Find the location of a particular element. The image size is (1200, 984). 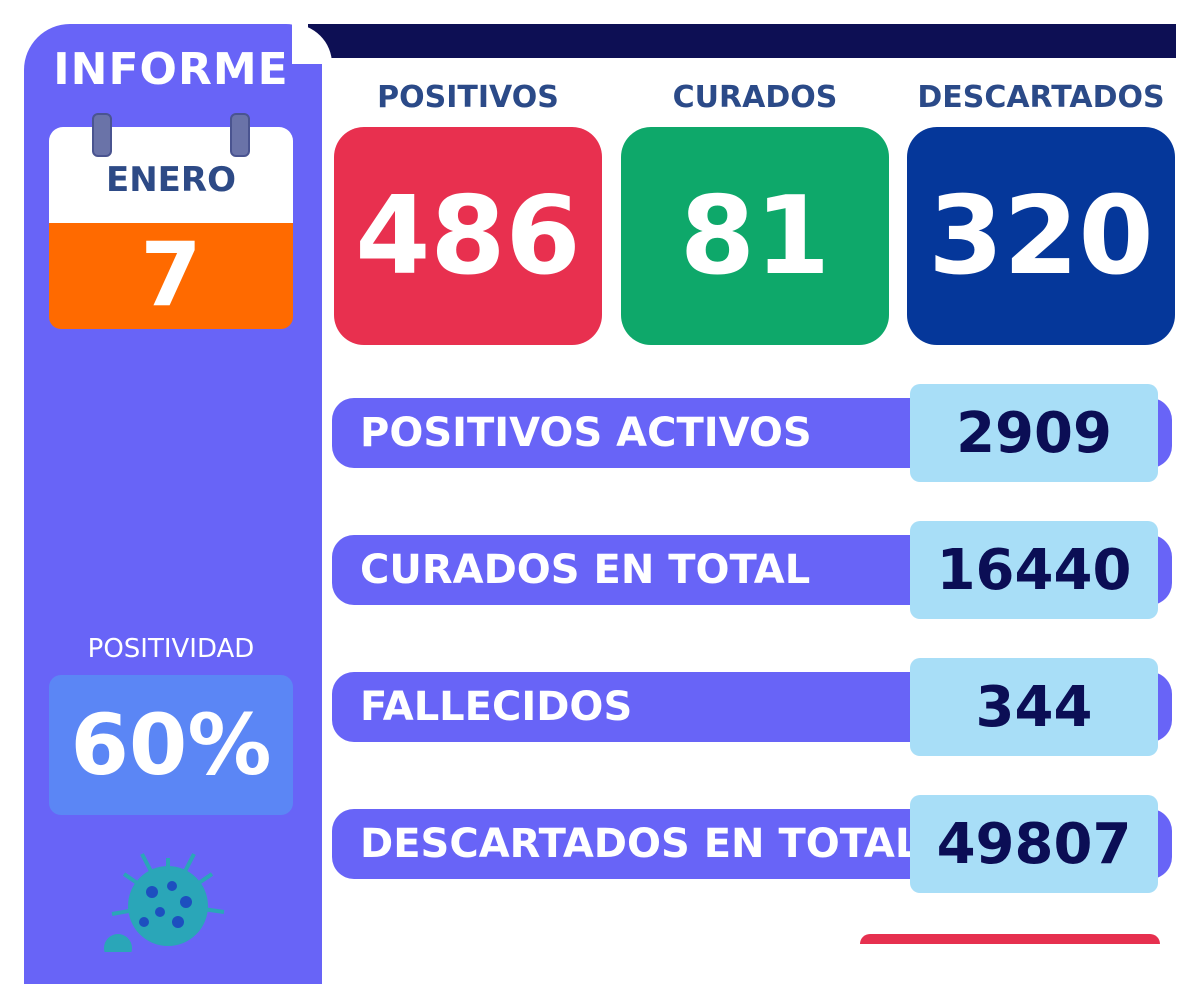

stat-row-positivos-activos: POSITIVOS ACTIVOS 2909 is located at coordinates (752, 433).